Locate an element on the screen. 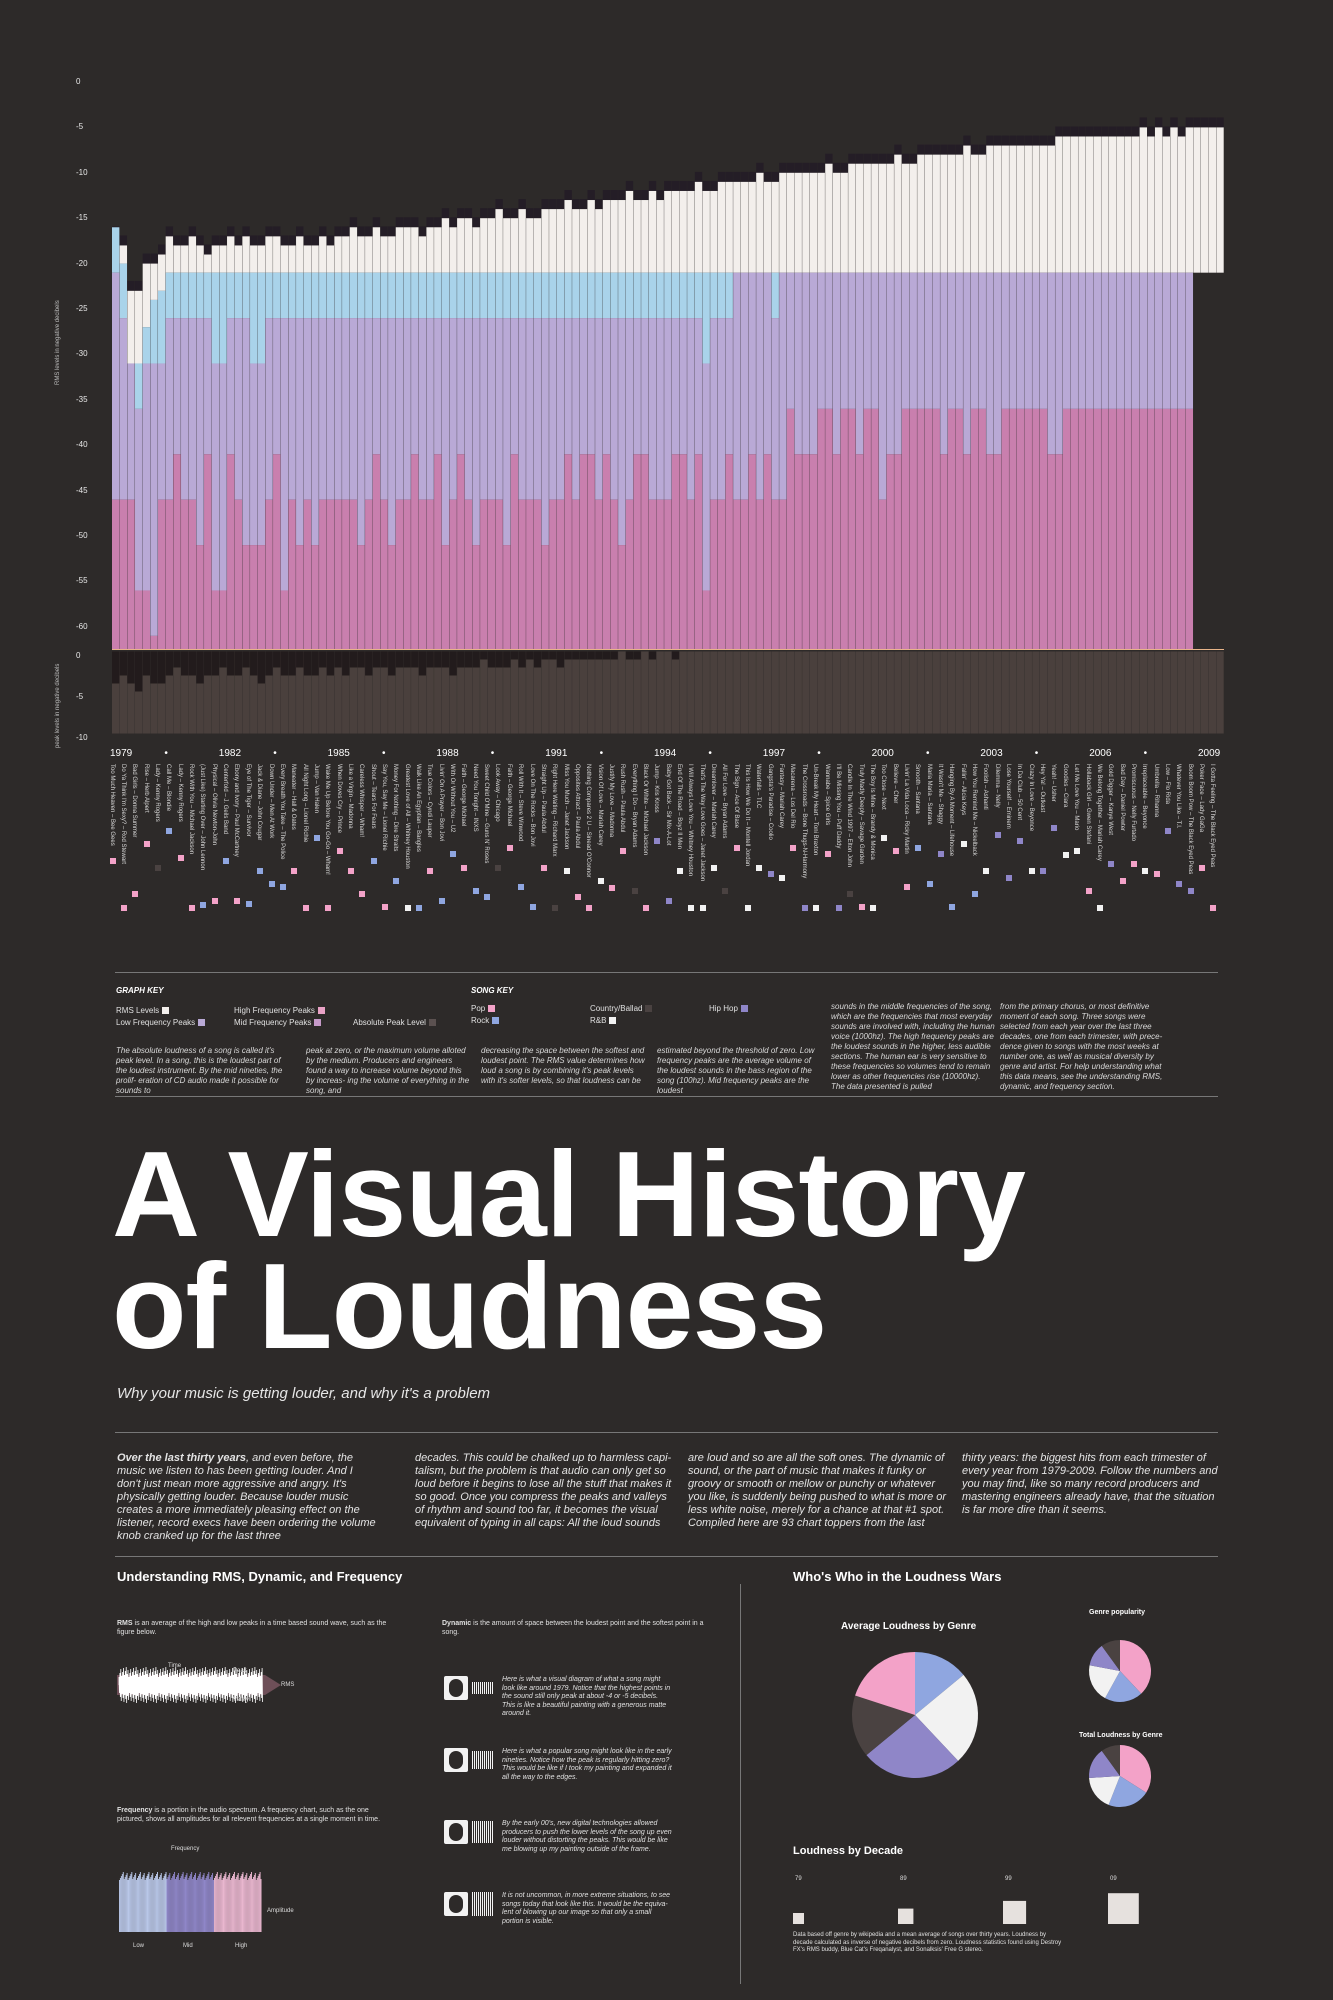 This screenshot has height=2000, width=1333. song-label: It Wasn't Me – Shaggy is located at coordinates (940, 794).